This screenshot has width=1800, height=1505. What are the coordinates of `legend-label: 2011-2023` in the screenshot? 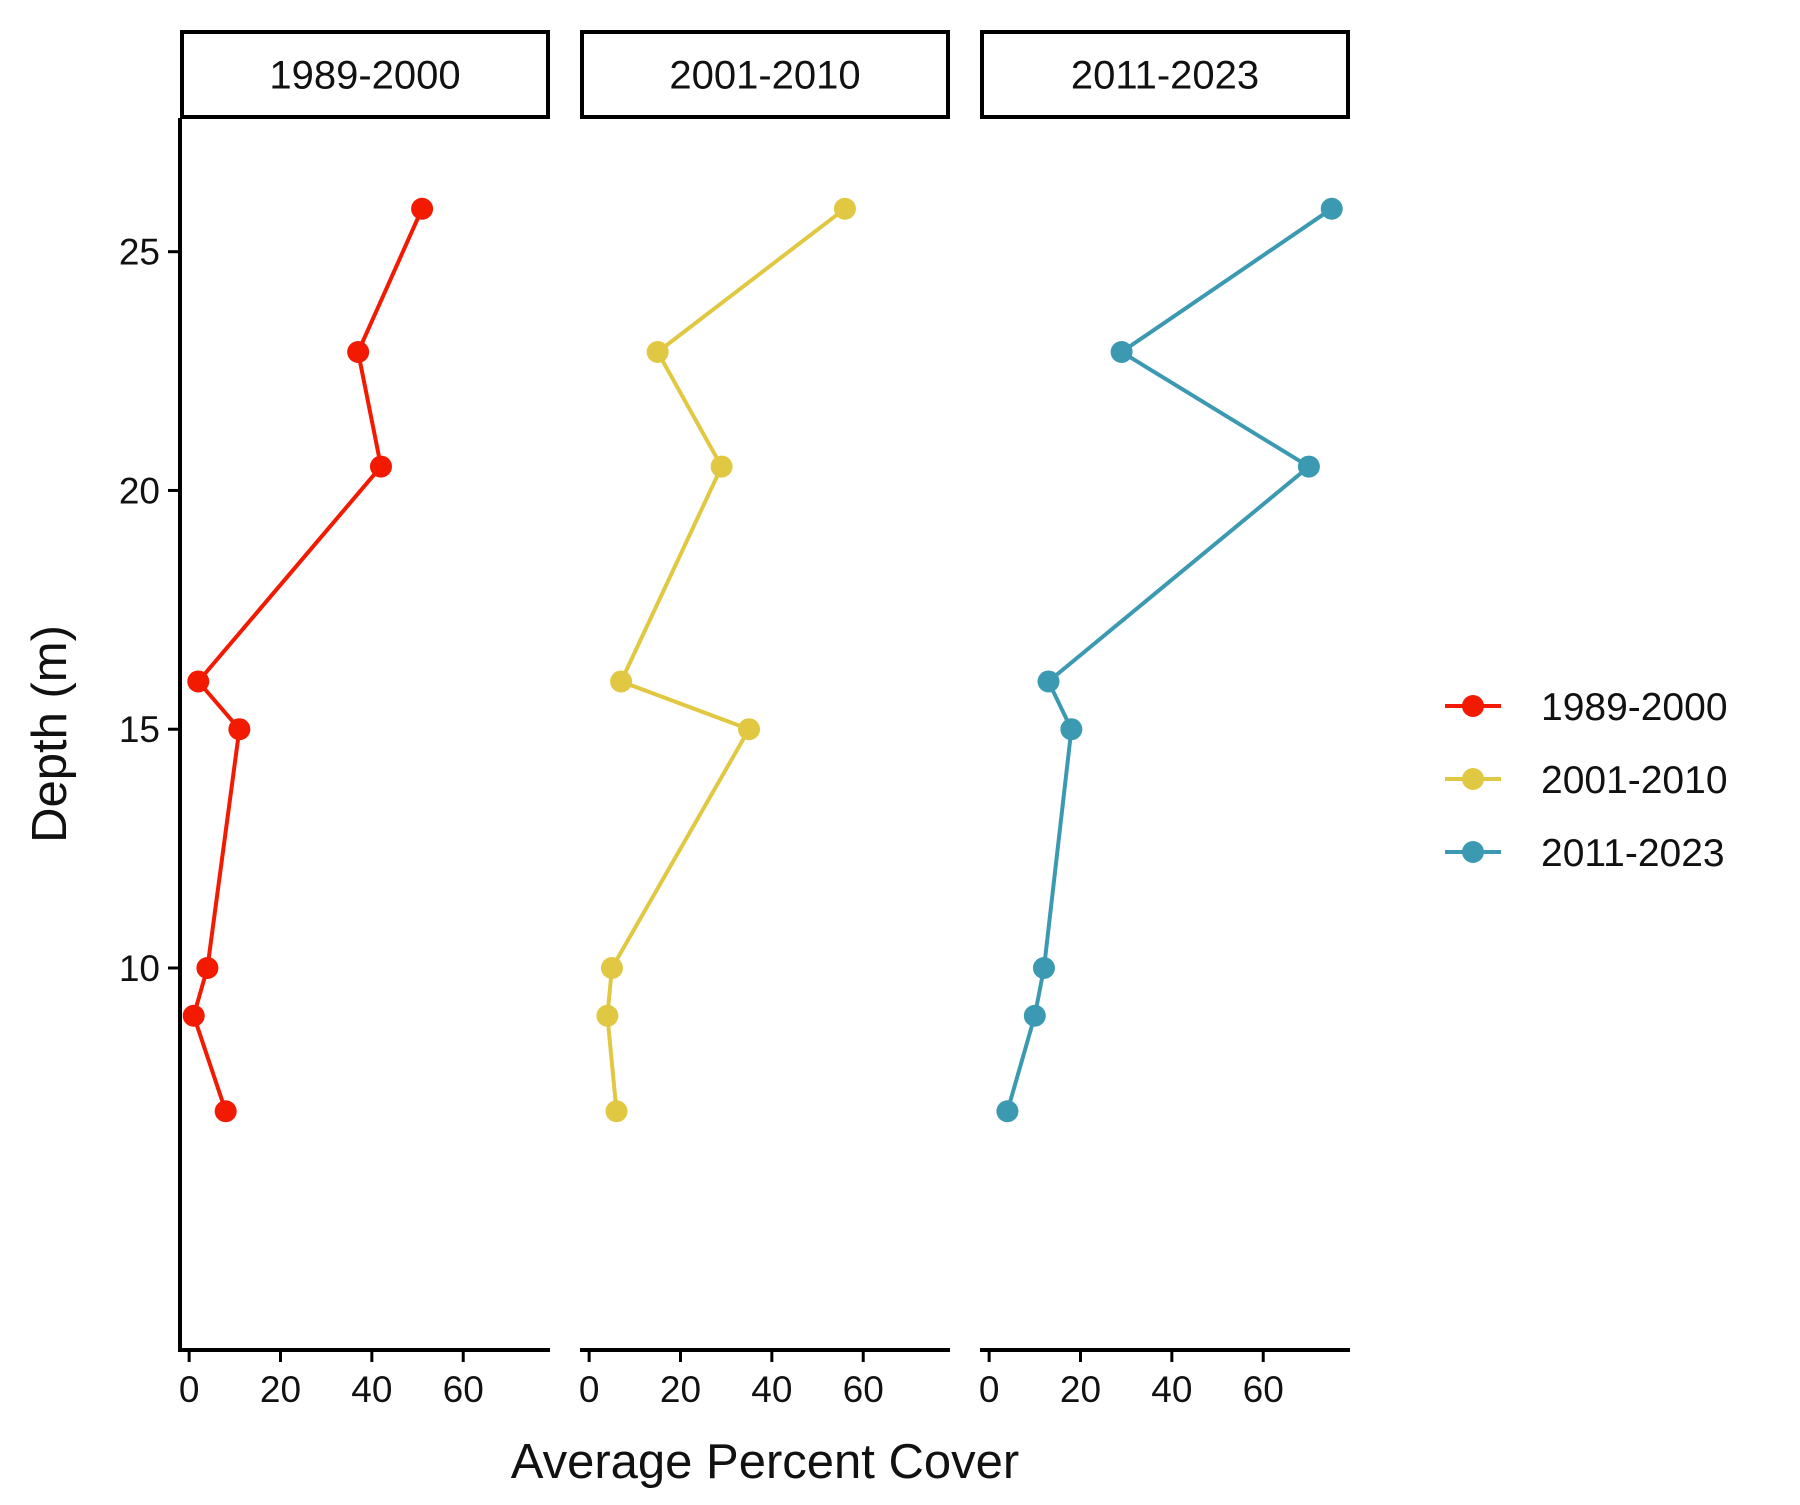 It's located at (1633, 853).